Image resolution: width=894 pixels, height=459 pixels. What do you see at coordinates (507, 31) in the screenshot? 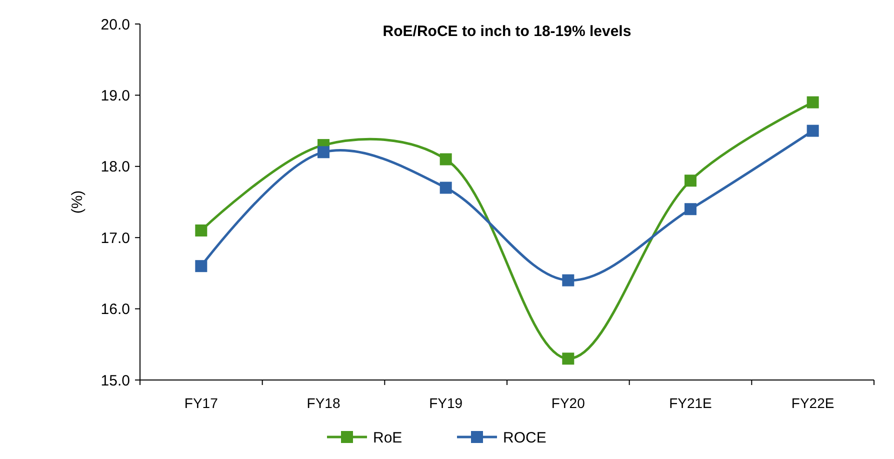
I see `chart-title: RoE/RoCE to inch to 18-19% levels` at bounding box center [507, 31].